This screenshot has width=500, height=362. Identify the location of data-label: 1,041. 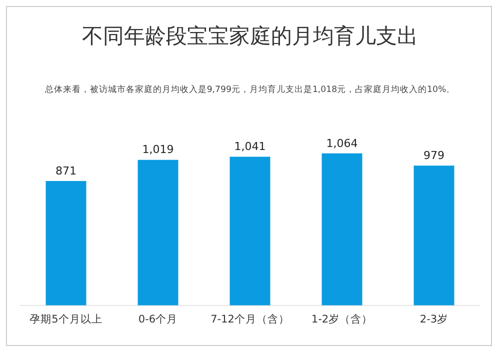
(250, 147).